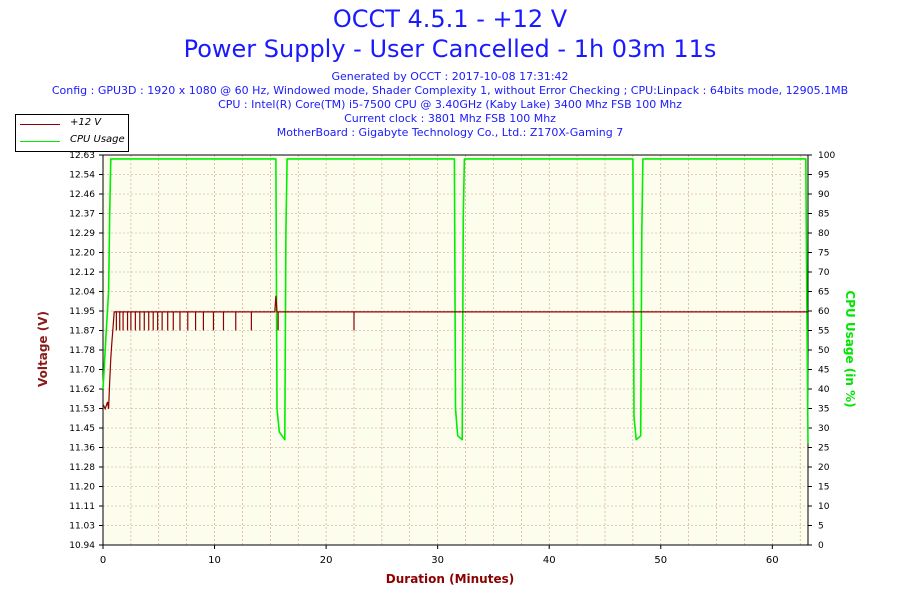 The height and width of the screenshot is (600, 900). I want to click on y-tick-label-left: 11.45, so click(82, 429).